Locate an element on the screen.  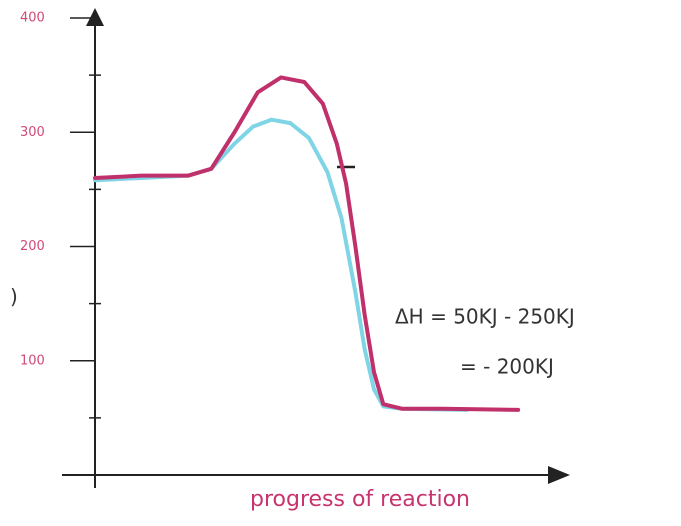
y-axis-label: ) is located at coordinates (14, 297).